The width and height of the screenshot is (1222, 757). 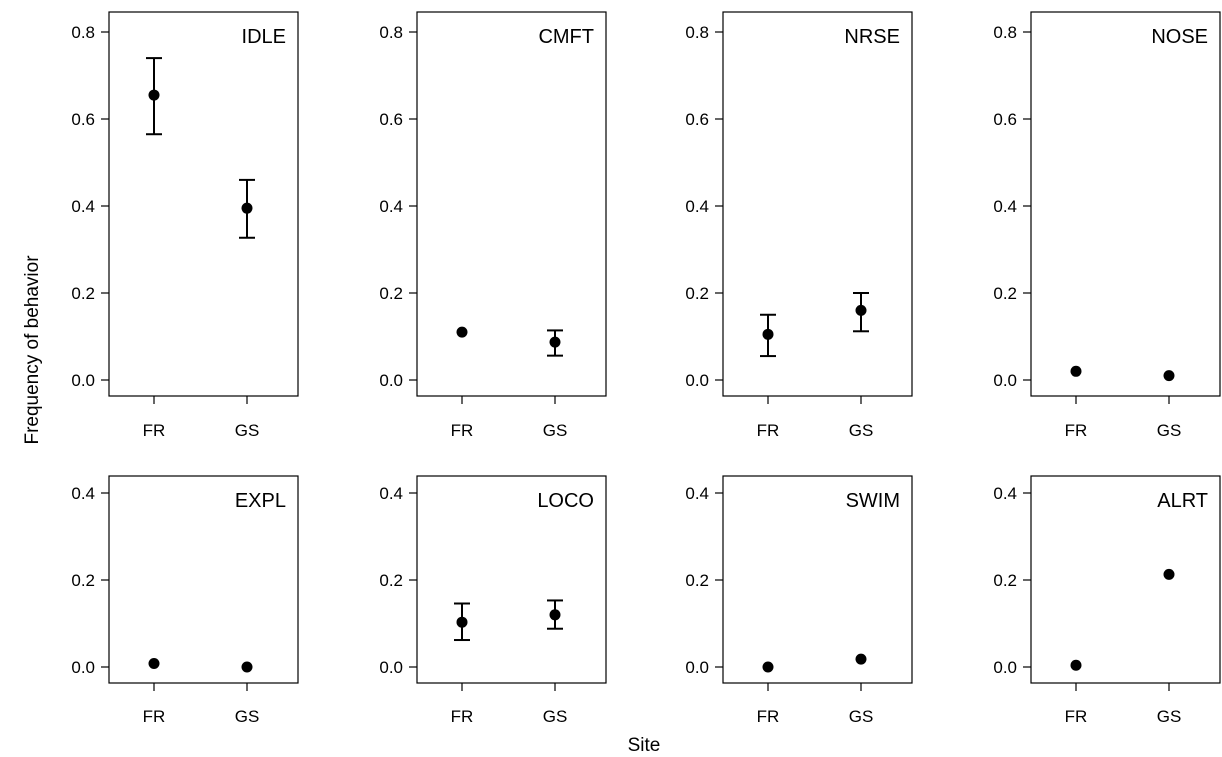 I want to click on panel-nose: 0.0 0.2 0.4 0.6 0.8 FR GS NOSE, so click(x=1107, y=225).